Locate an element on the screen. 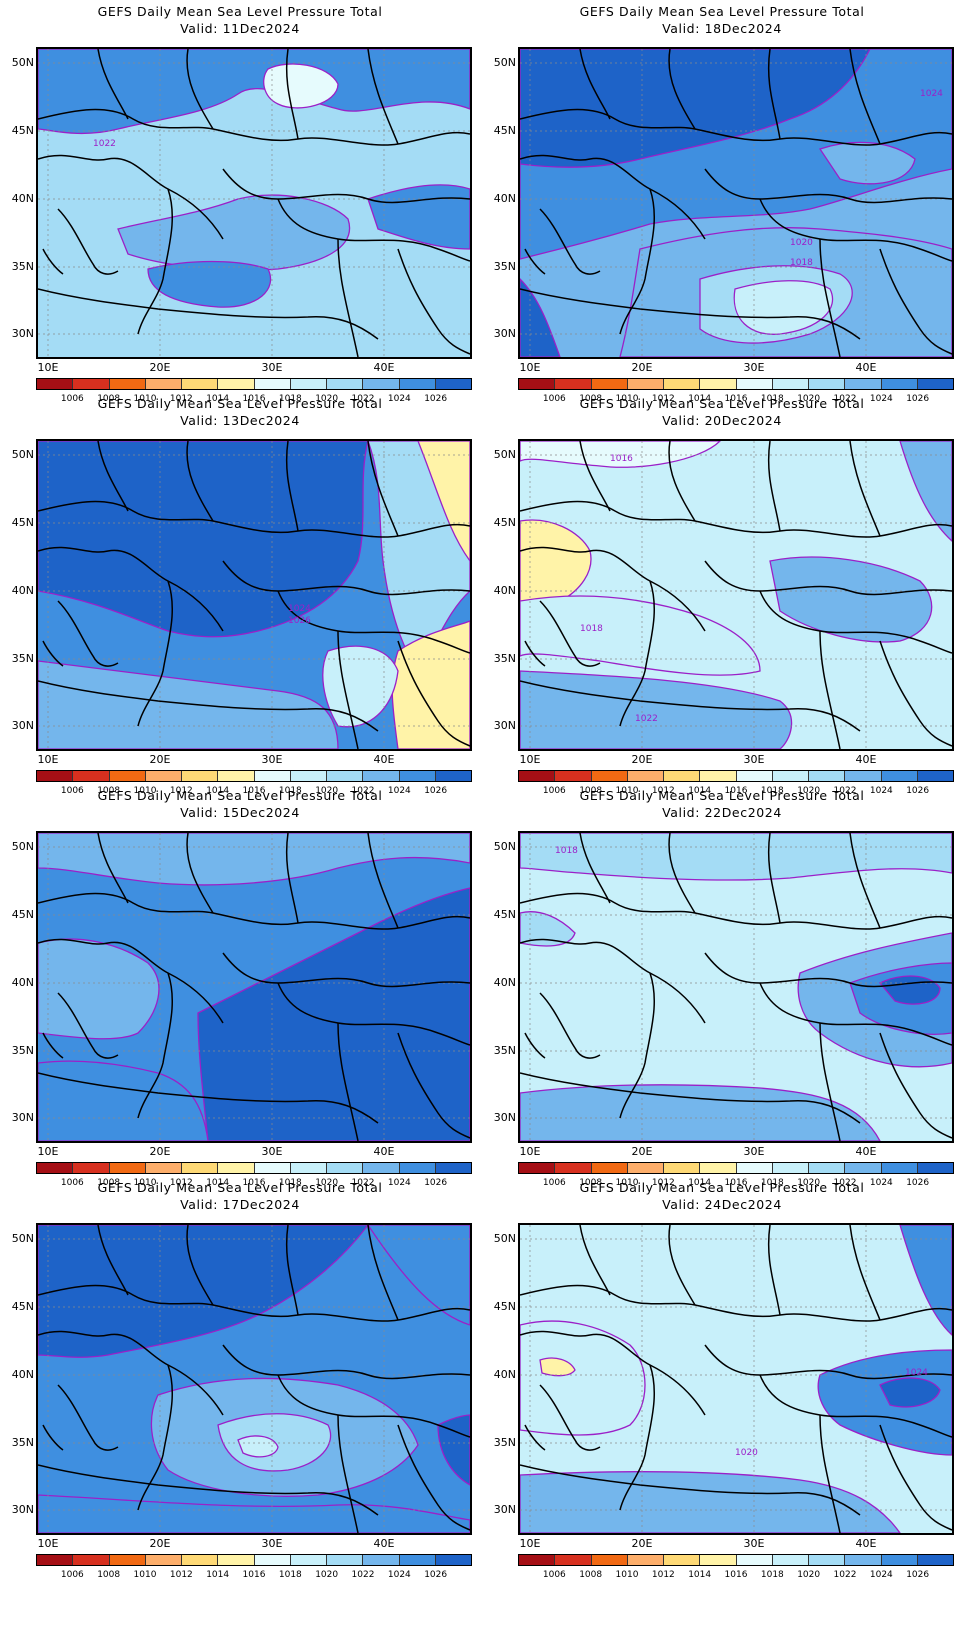 The image size is (964, 1640). pressure-map: 1016 1018 1022 is located at coordinates (736, 595).